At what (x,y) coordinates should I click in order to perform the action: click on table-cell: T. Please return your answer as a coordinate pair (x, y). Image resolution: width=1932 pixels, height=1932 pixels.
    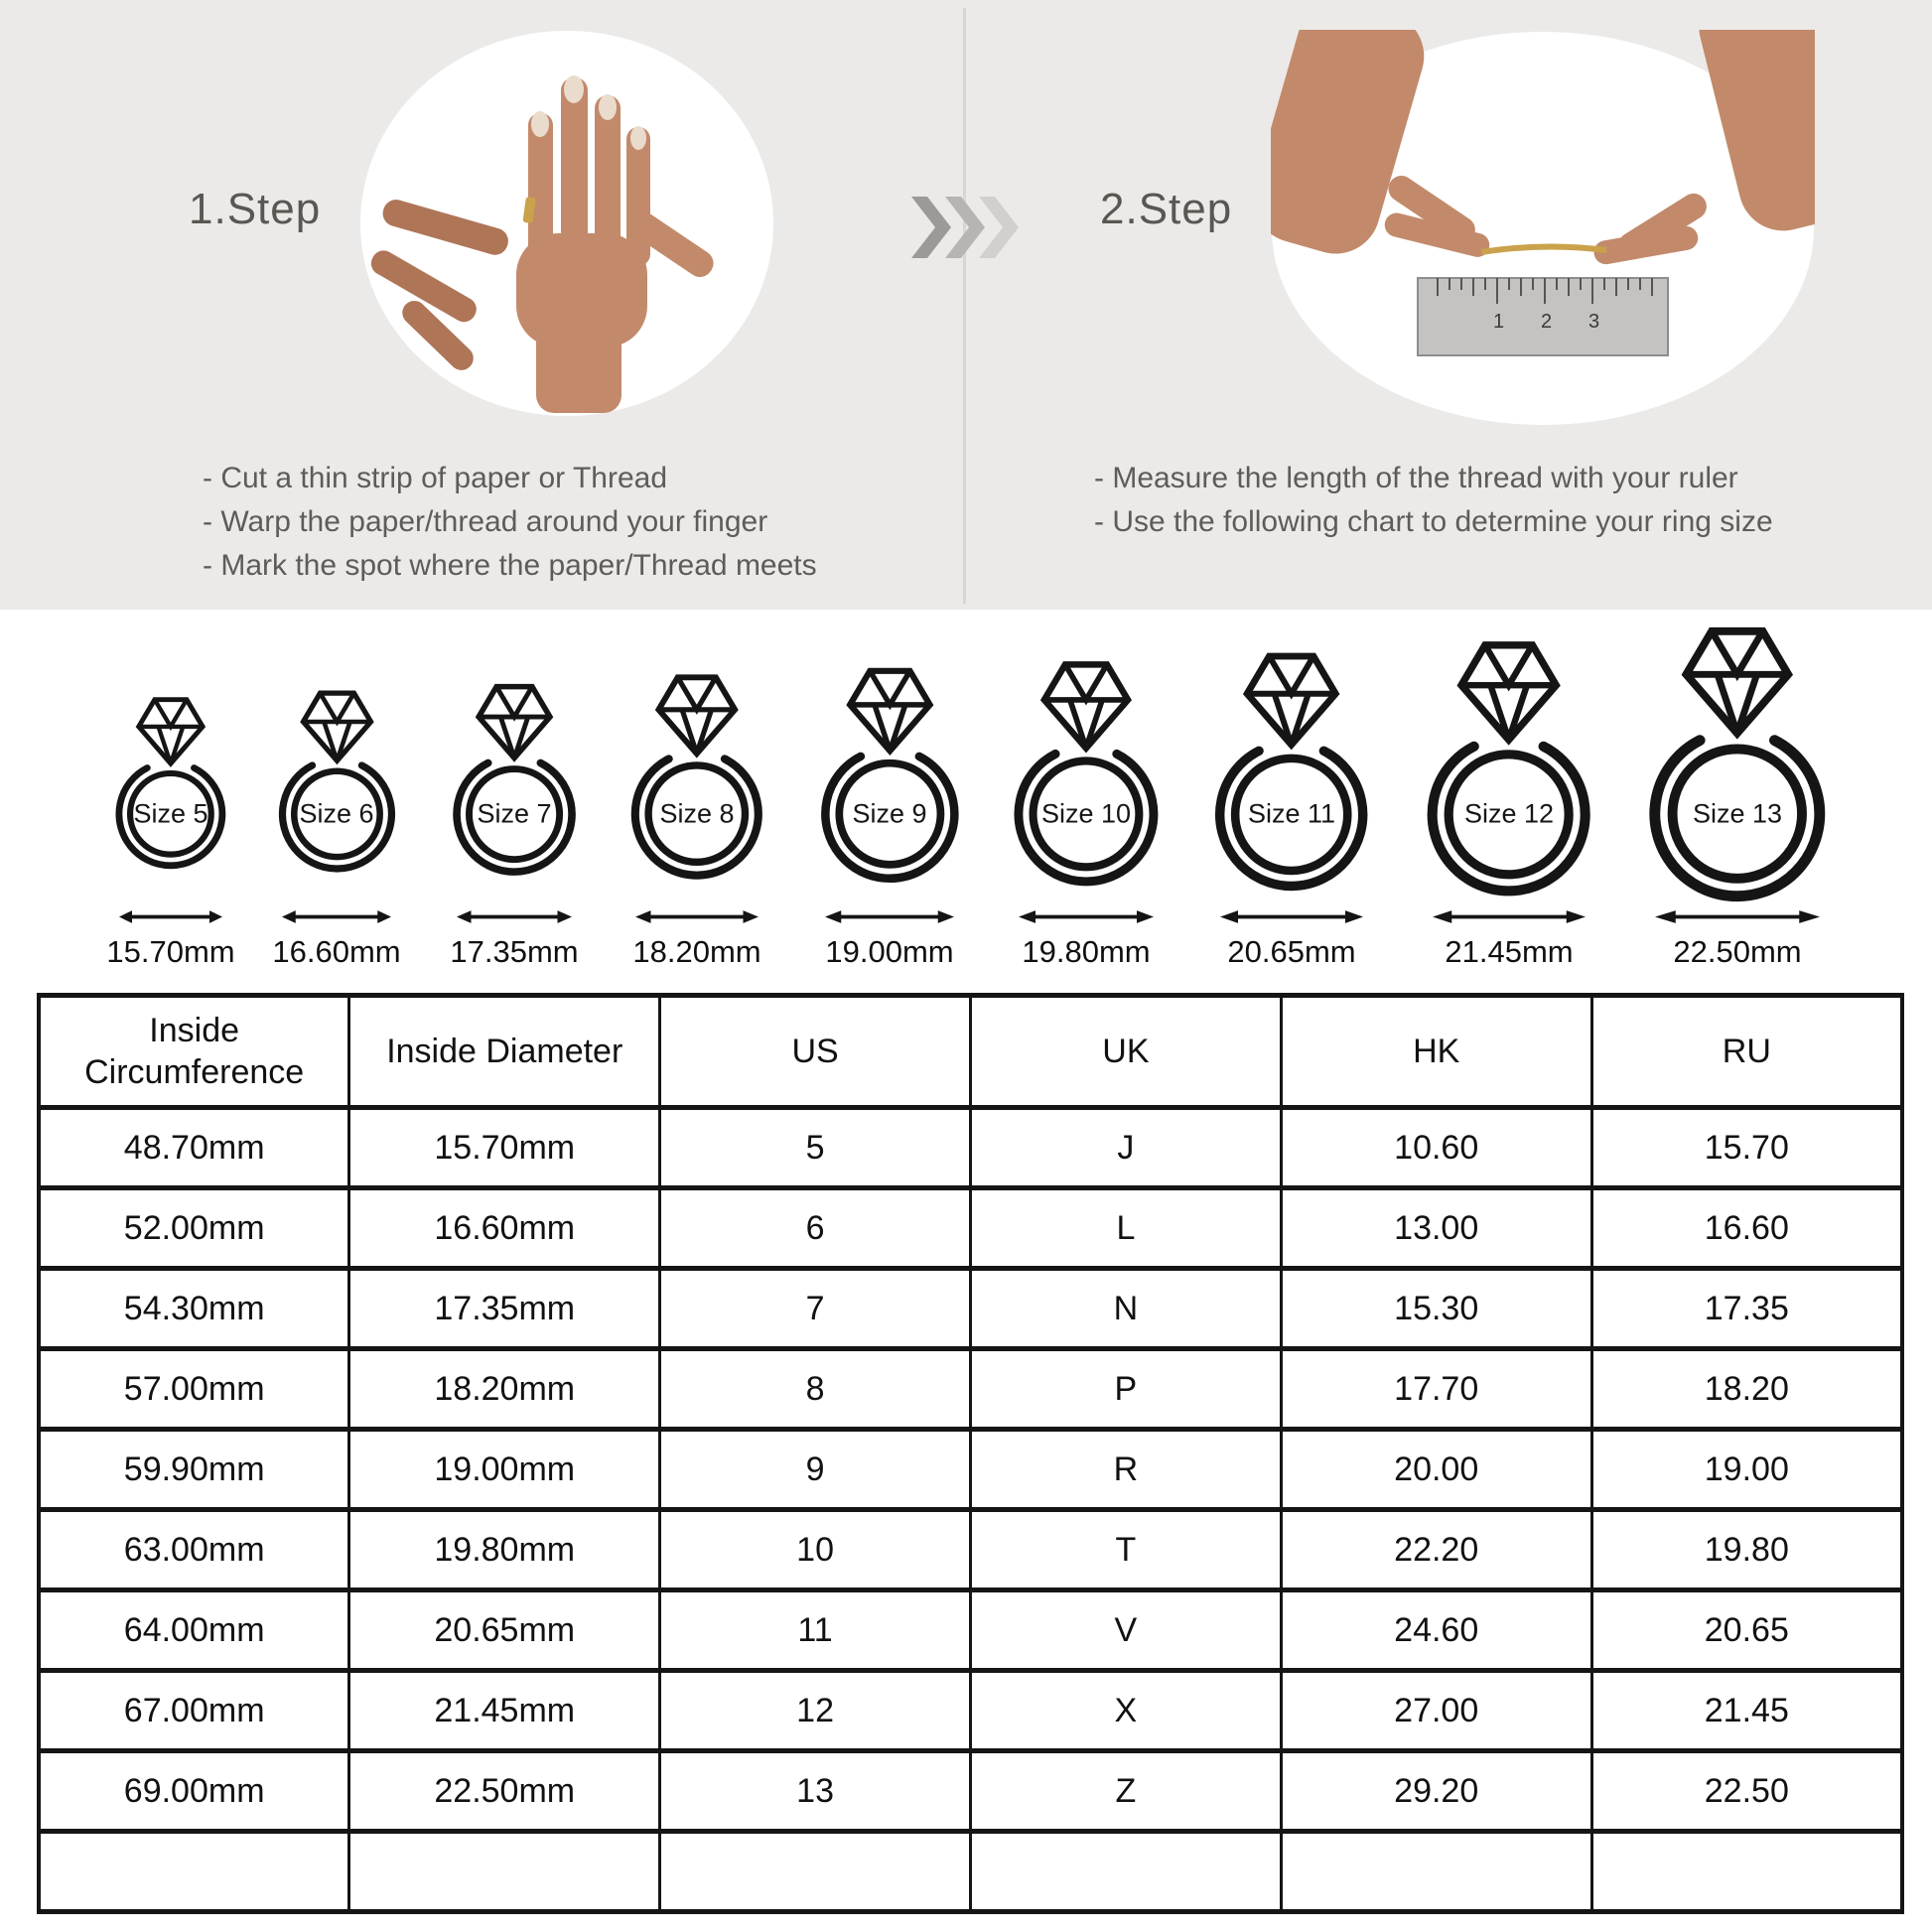
    Looking at the image, I should click on (1125, 1549).